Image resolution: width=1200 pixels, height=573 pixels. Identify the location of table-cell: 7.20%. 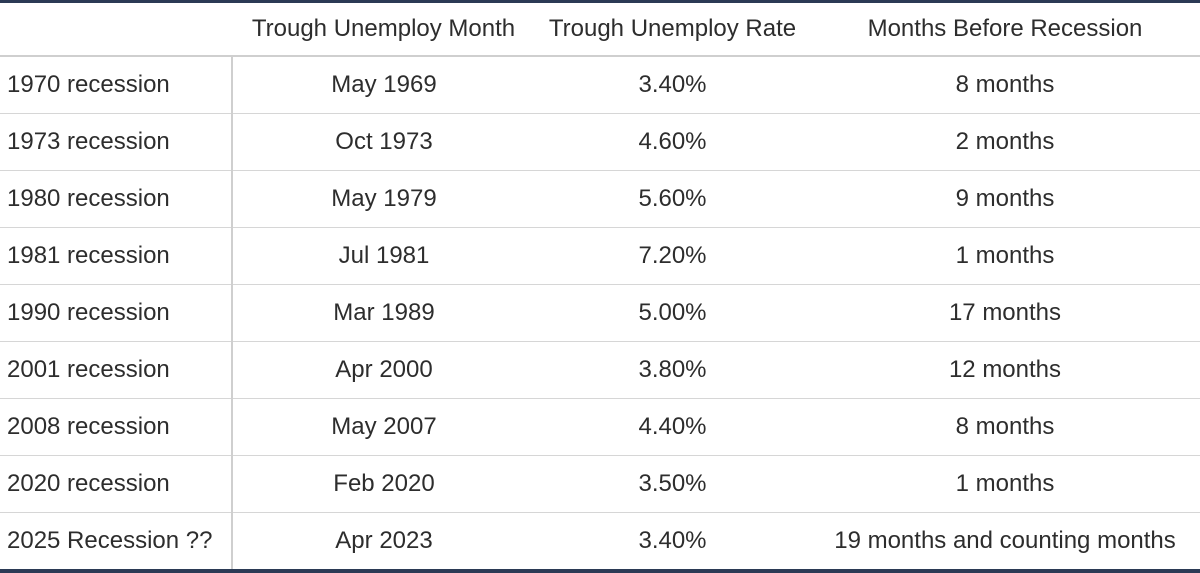
(672, 256).